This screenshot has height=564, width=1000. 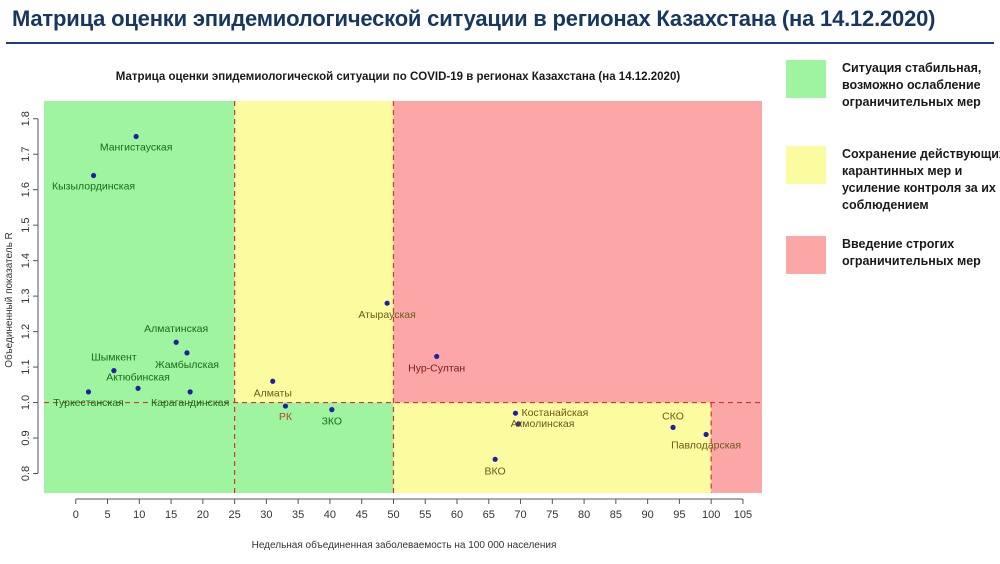 What do you see at coordinates (176, 329) in the screenshot?
I see `point-label-2: Алматинская` at bounding box center [176, 329].